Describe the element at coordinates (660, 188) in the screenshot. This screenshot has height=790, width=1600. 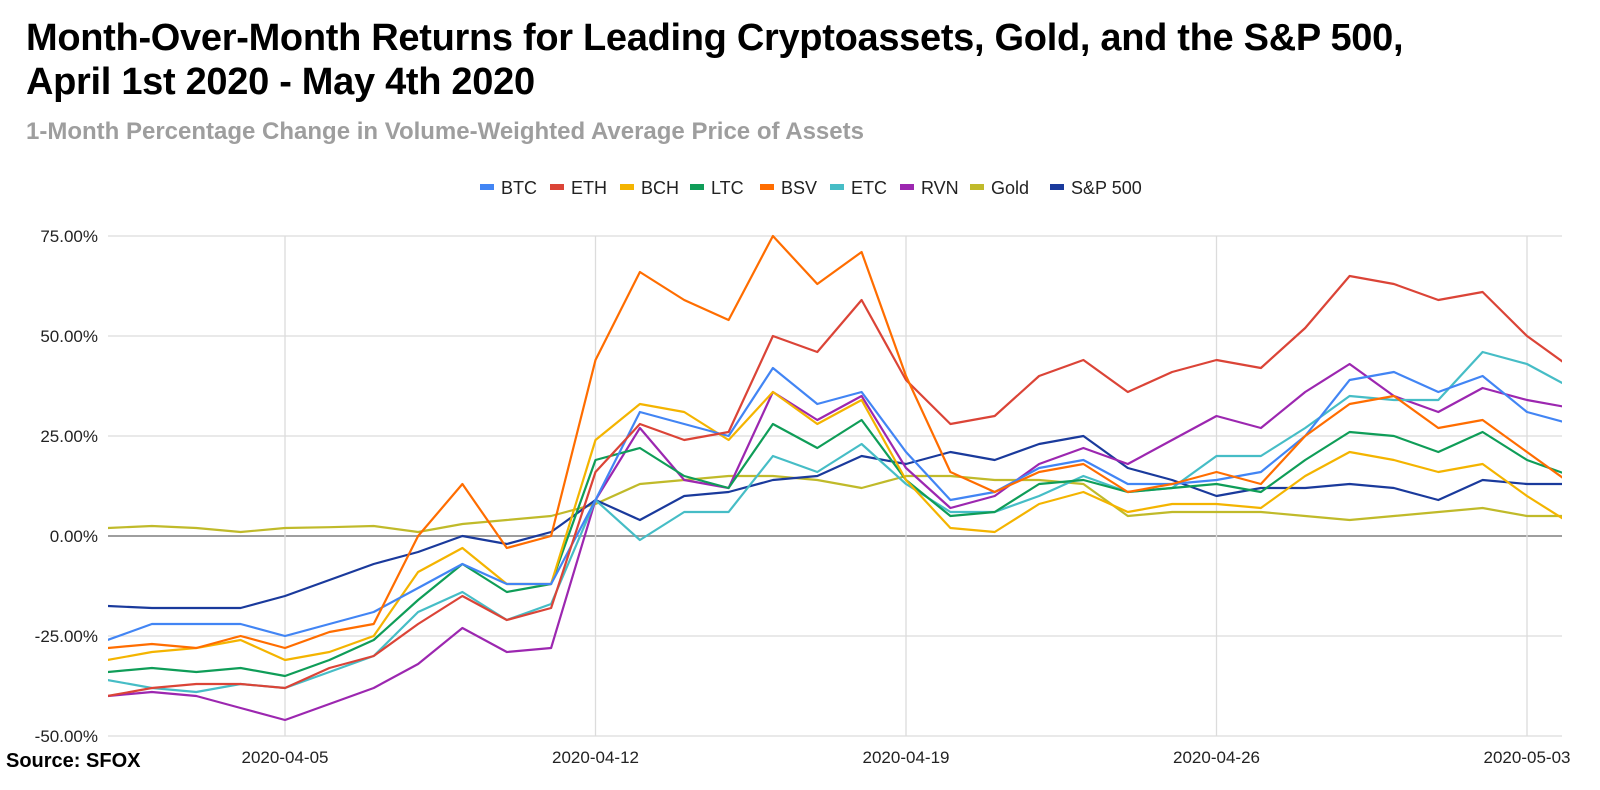
I see `legend-label: BCH` at that location.